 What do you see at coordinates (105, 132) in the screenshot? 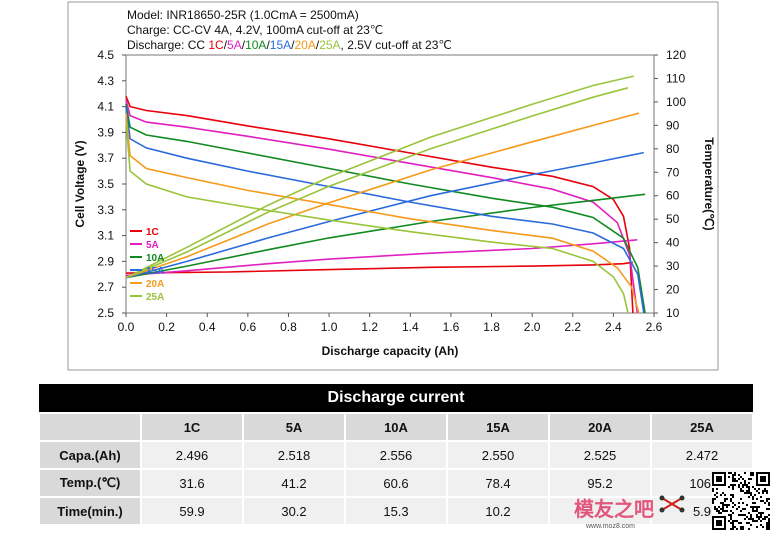
I see `y-tick-label: 3.9` at bounding box center [105, 132].